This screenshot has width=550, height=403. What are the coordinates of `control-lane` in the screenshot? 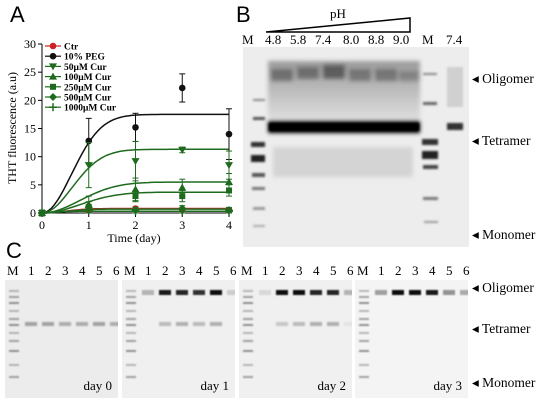 It's located at (455, 98).